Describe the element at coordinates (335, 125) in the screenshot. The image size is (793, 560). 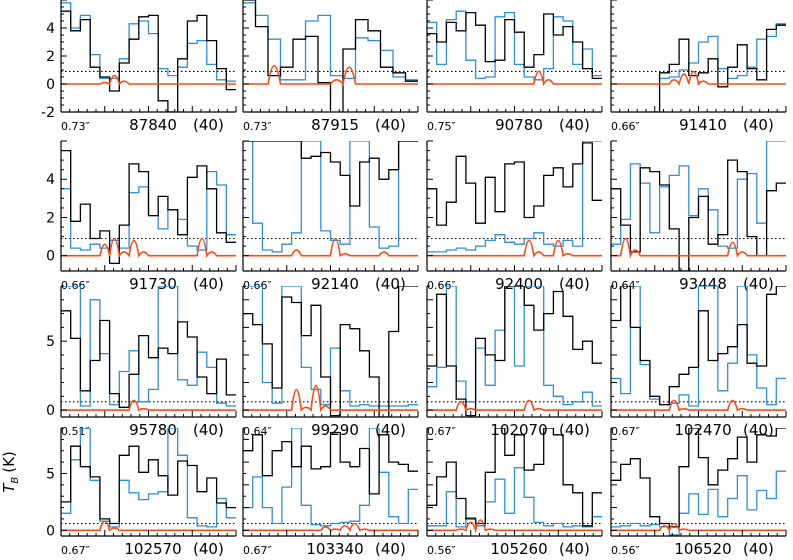
I see `frequency-label: 87915` at that location.